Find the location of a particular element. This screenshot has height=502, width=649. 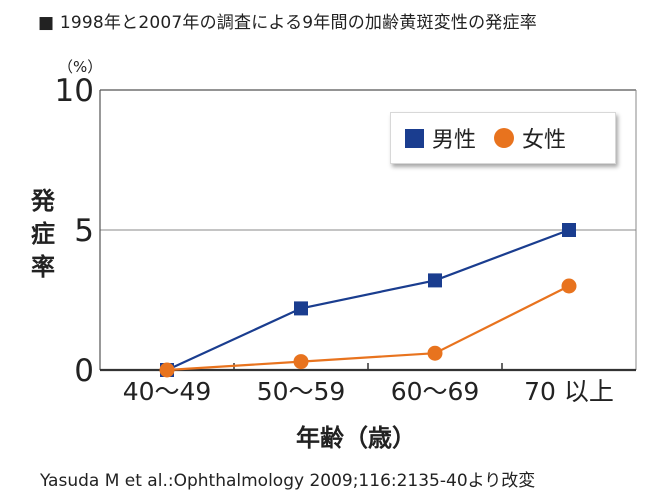

legend-item-female: 女性 is located at coordinates (530, 138).